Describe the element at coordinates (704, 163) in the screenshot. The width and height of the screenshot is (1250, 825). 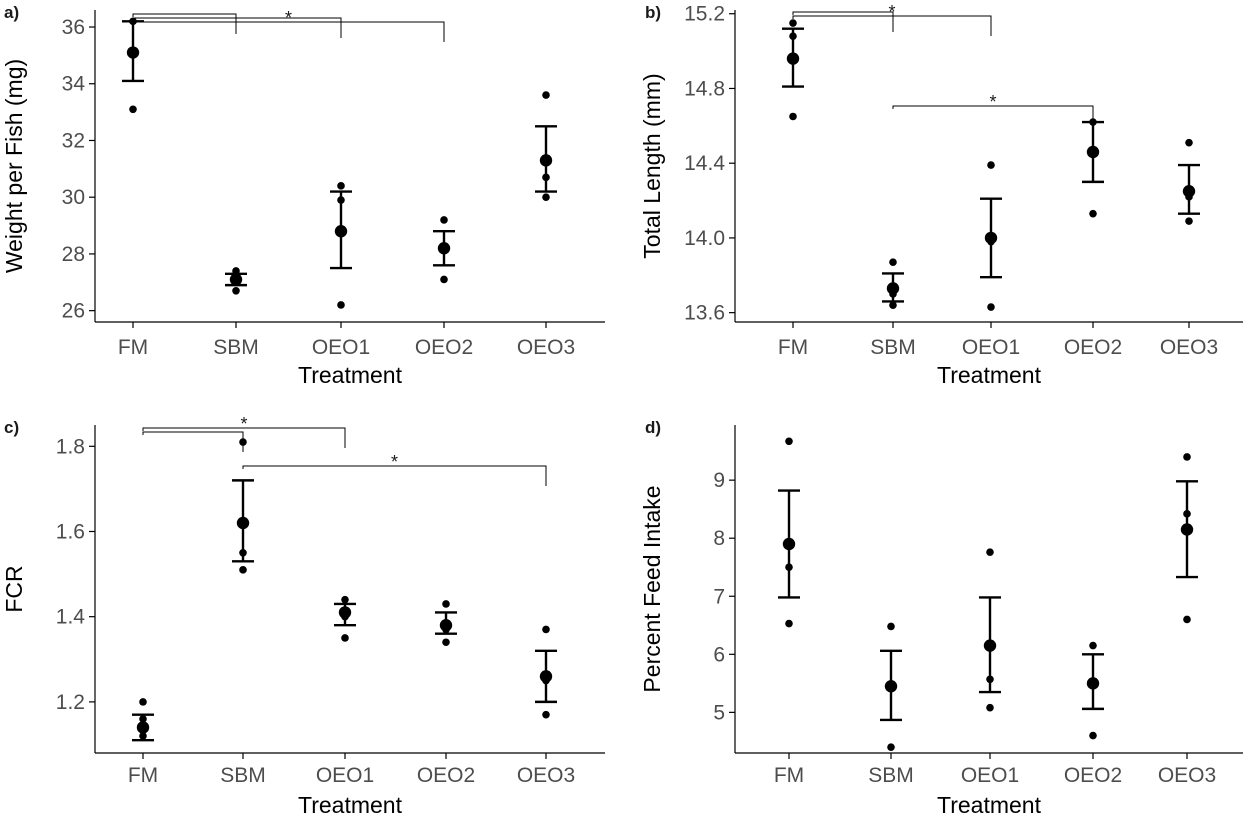
I see `y-tick-label: 14.4` at that location.